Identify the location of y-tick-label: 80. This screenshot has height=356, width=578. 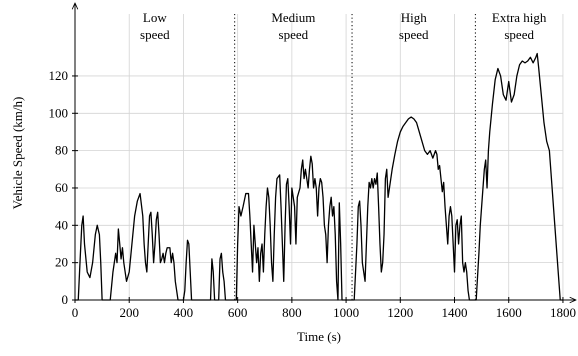
(61, 150).